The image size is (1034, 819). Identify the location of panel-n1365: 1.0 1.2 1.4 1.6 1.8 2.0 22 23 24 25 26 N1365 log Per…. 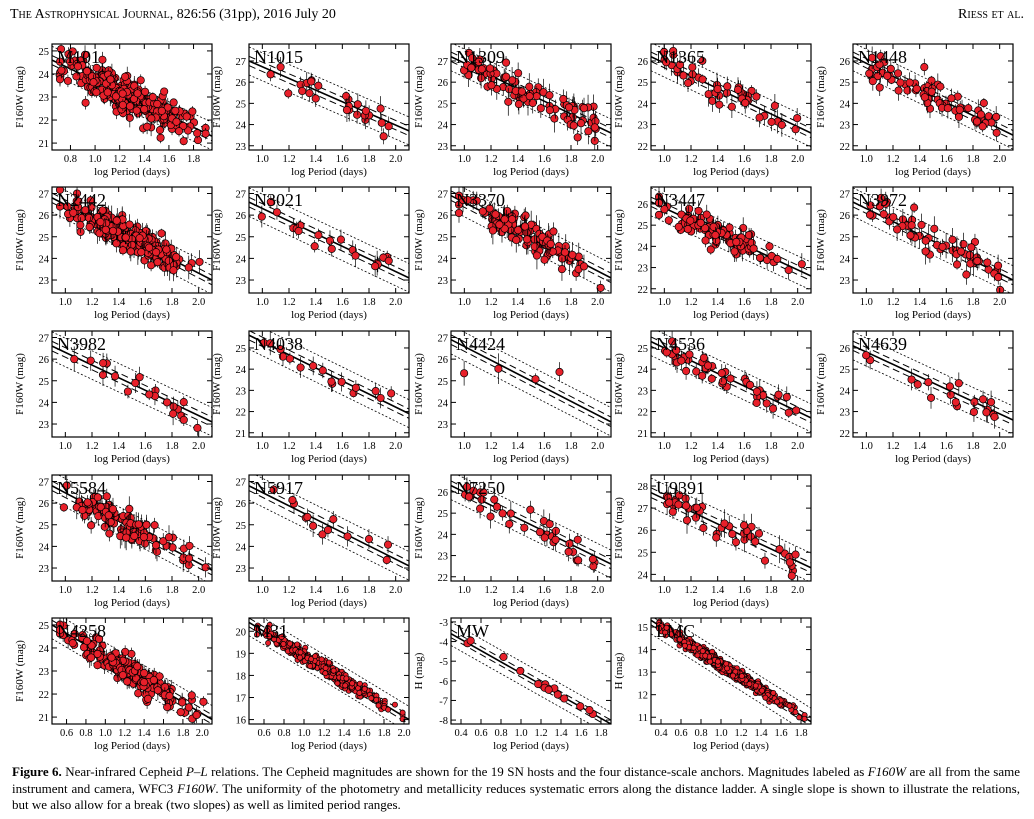
(712, 110).